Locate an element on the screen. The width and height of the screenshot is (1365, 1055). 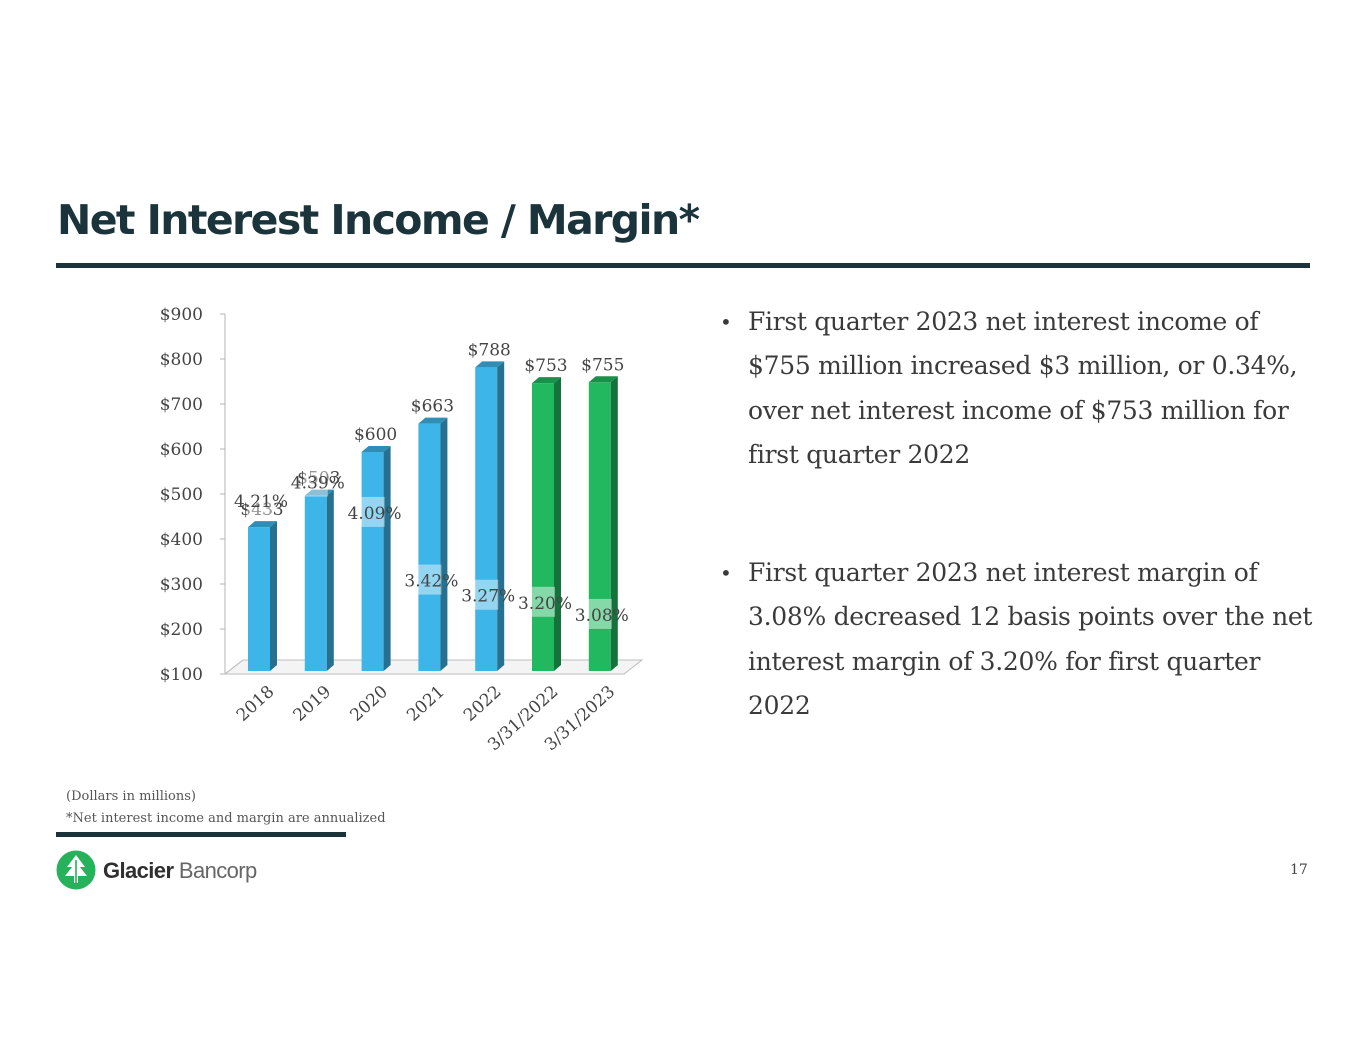
y-tick-label: $700 is located at coordinates (181, 405).